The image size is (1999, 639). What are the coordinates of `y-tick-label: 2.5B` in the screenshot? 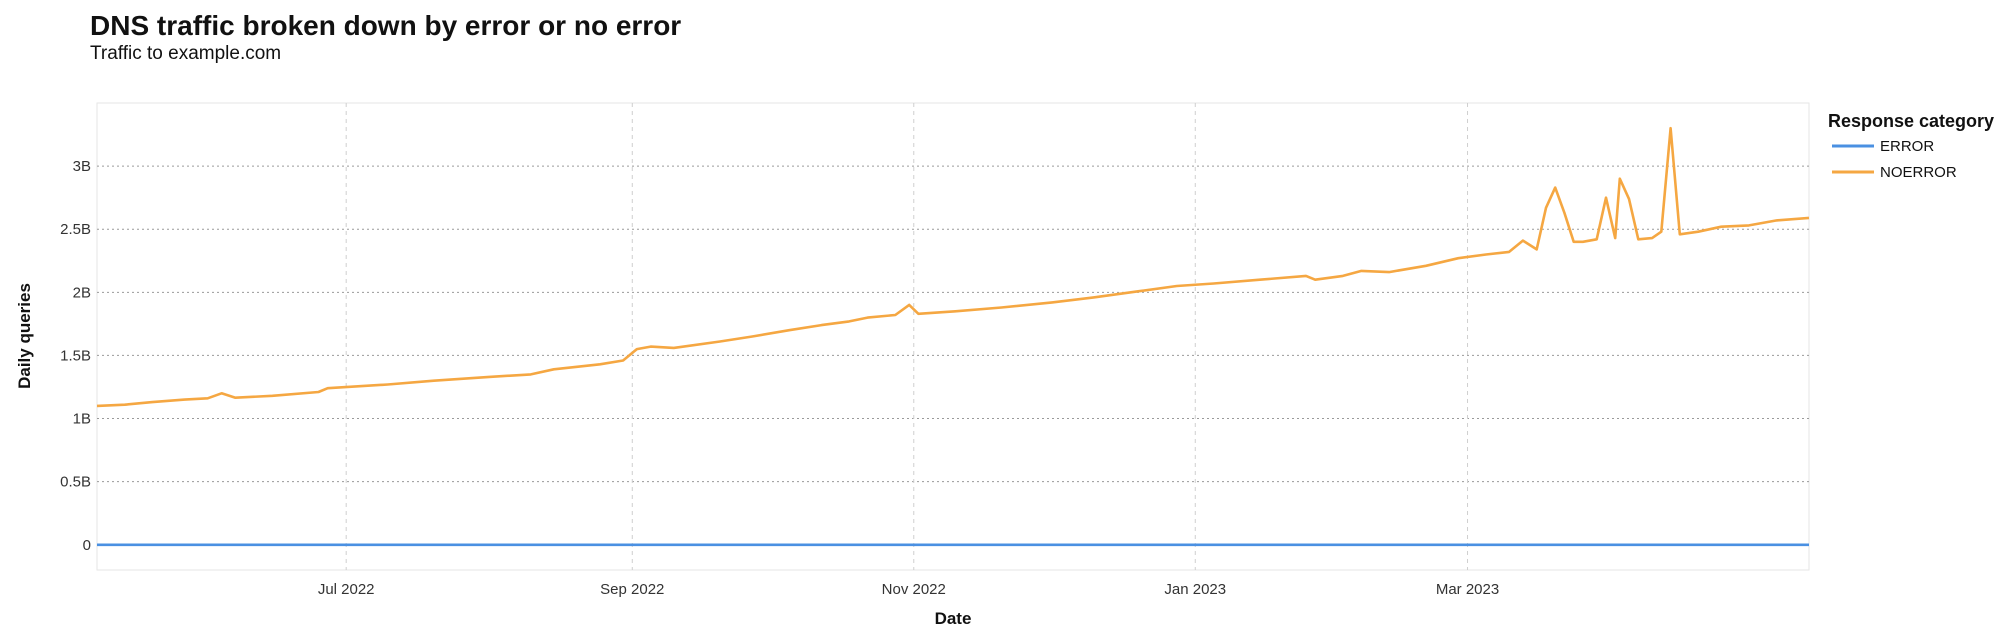 It's located at (75, 229).